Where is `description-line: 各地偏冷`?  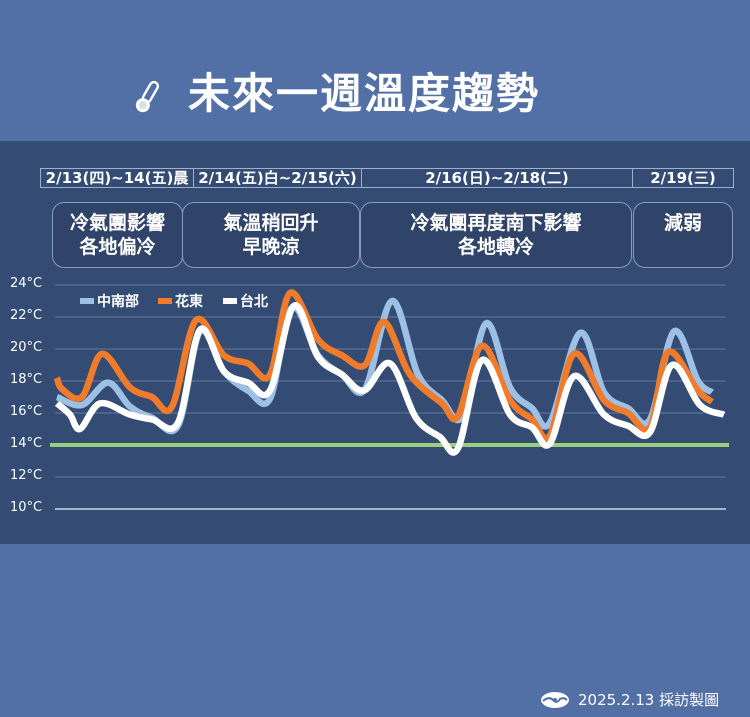
description-line: 各地偏冷 is located at coordinates (117, 247).